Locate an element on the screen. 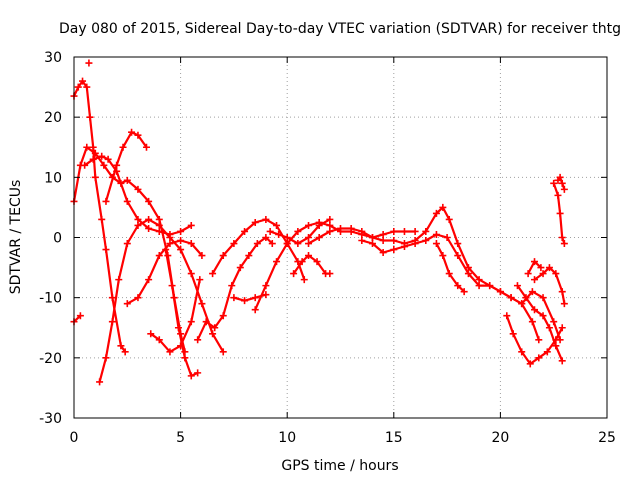 The image size is (640, 480). y-tick-label: -10 is located at coordinates (50, 299).